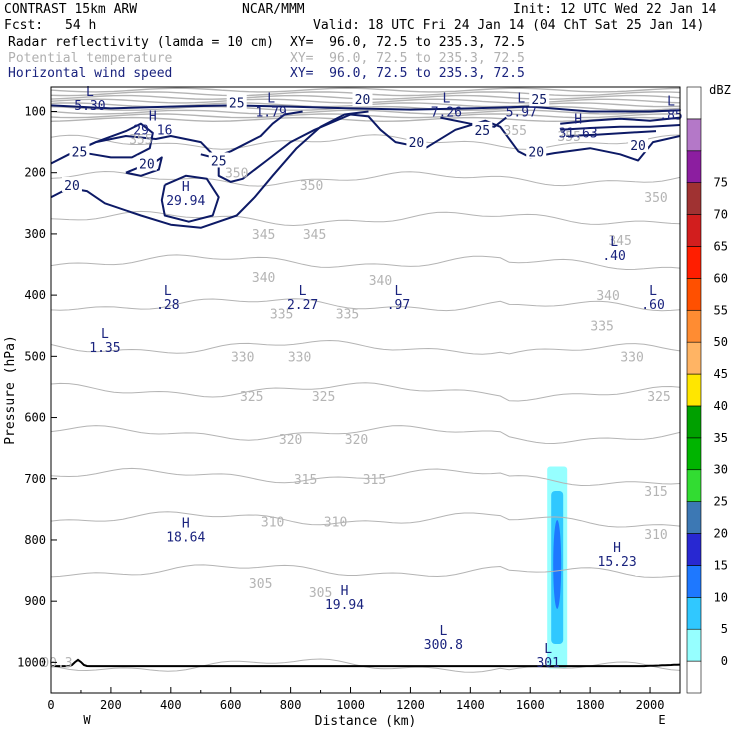 This screenshot has width=740, height=740. What do you see at coordinates (590, 705) in the screenshot?
I see `x-tick-label: 1800` at bounding box center [590, 705].